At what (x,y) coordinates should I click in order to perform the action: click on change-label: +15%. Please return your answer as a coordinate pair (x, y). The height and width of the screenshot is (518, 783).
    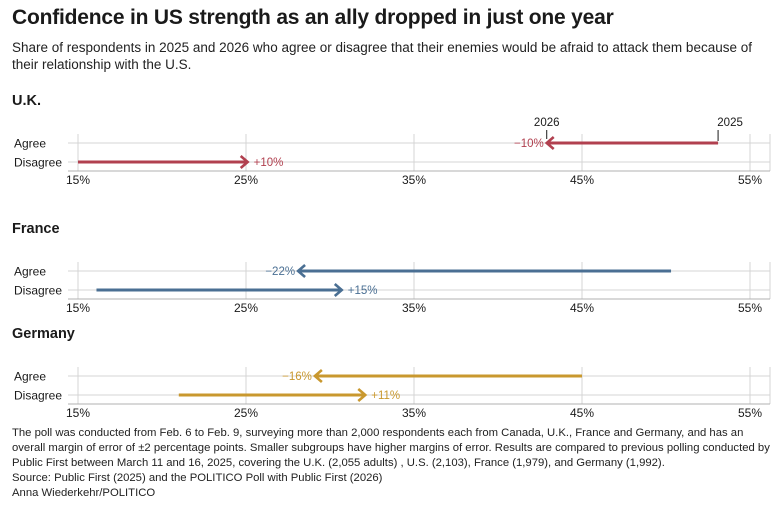
    Looking at the image, I should click on (363, 291).